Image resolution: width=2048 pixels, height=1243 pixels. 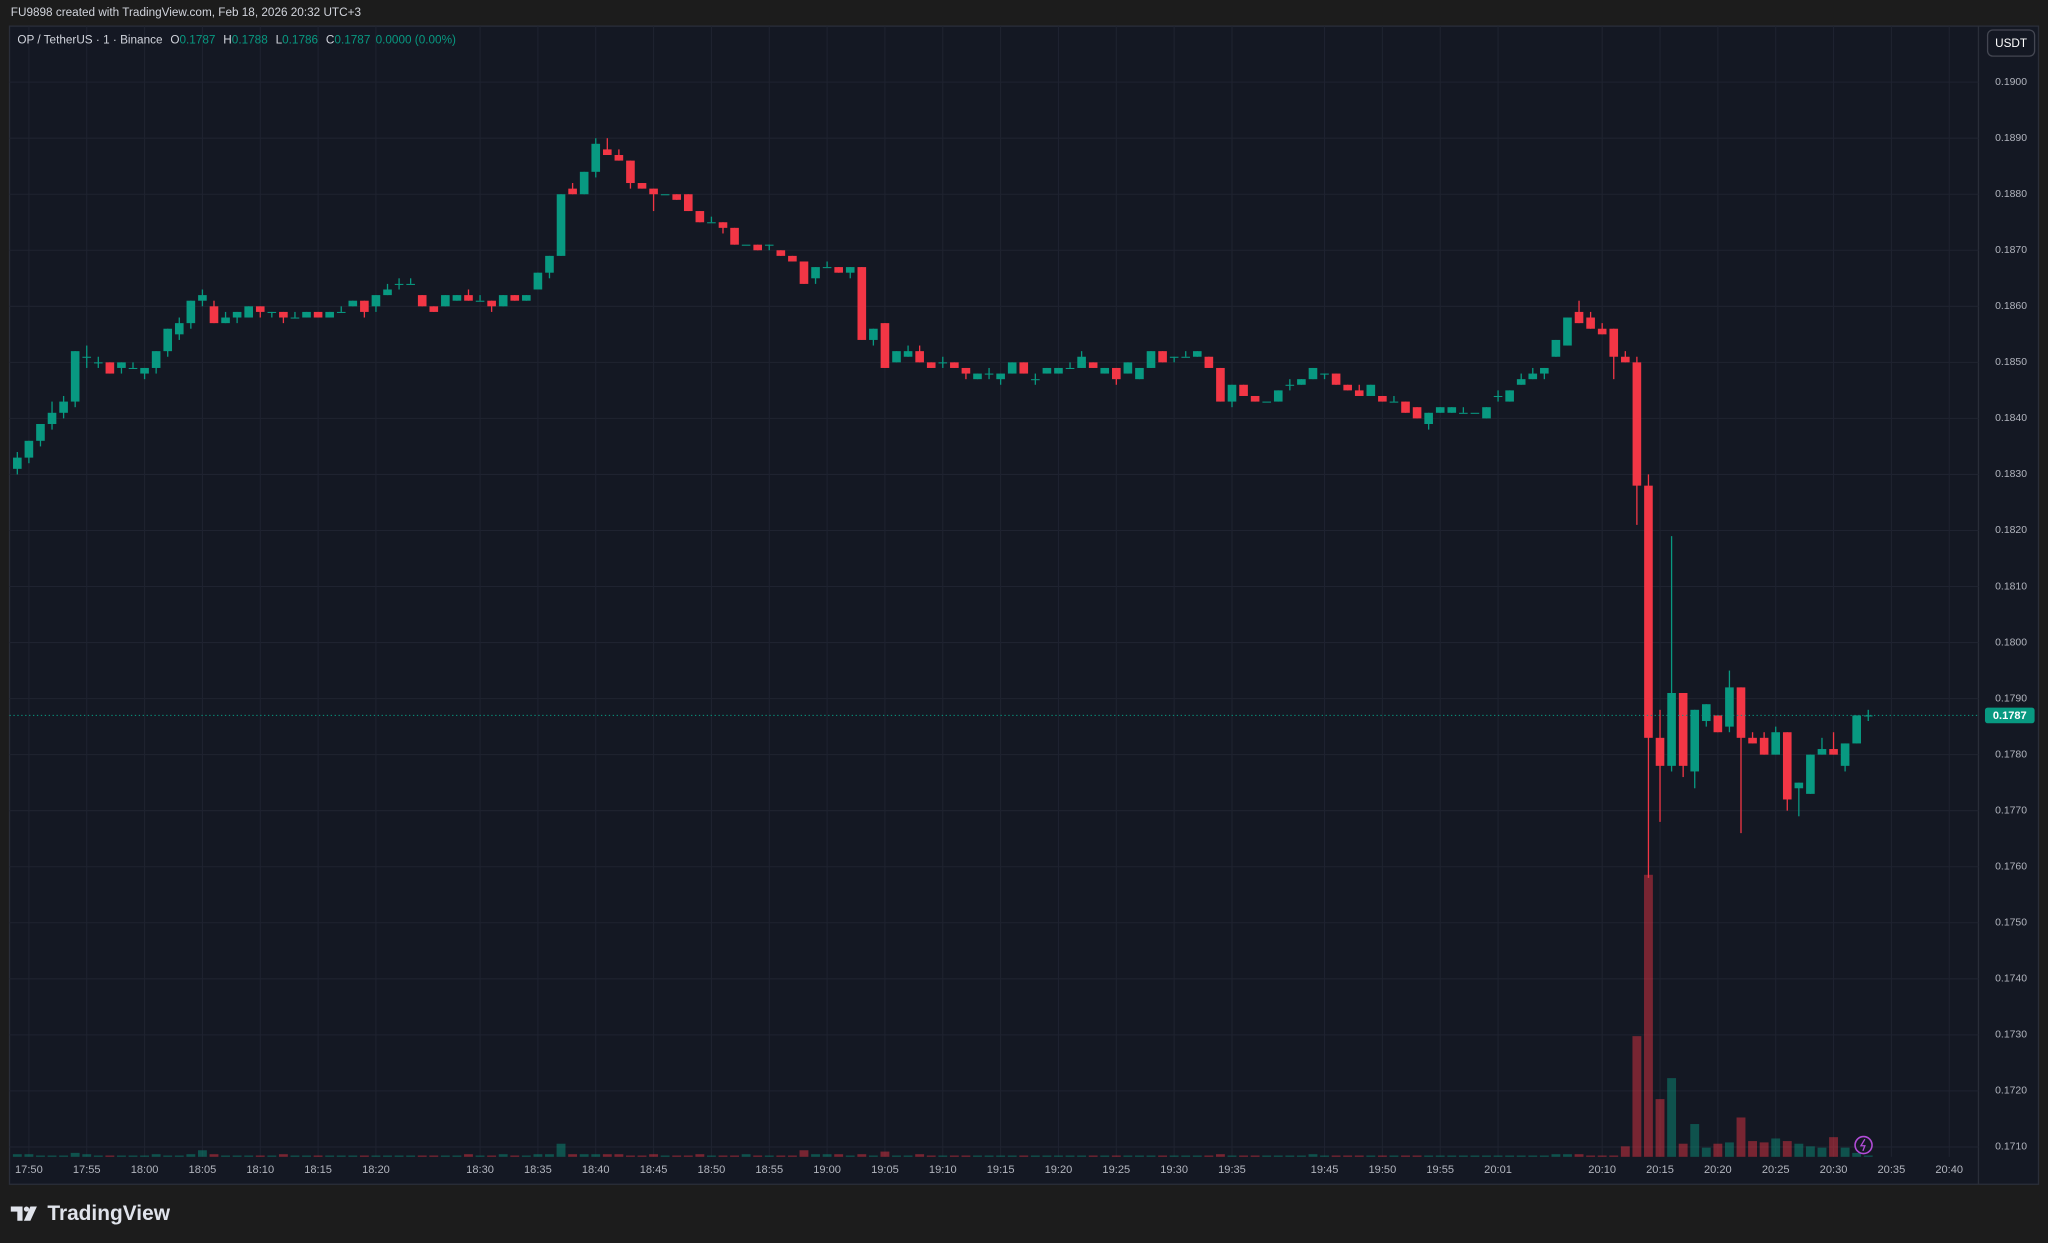 I want to click on ohlc-key: H, so click(x=227, y=40).